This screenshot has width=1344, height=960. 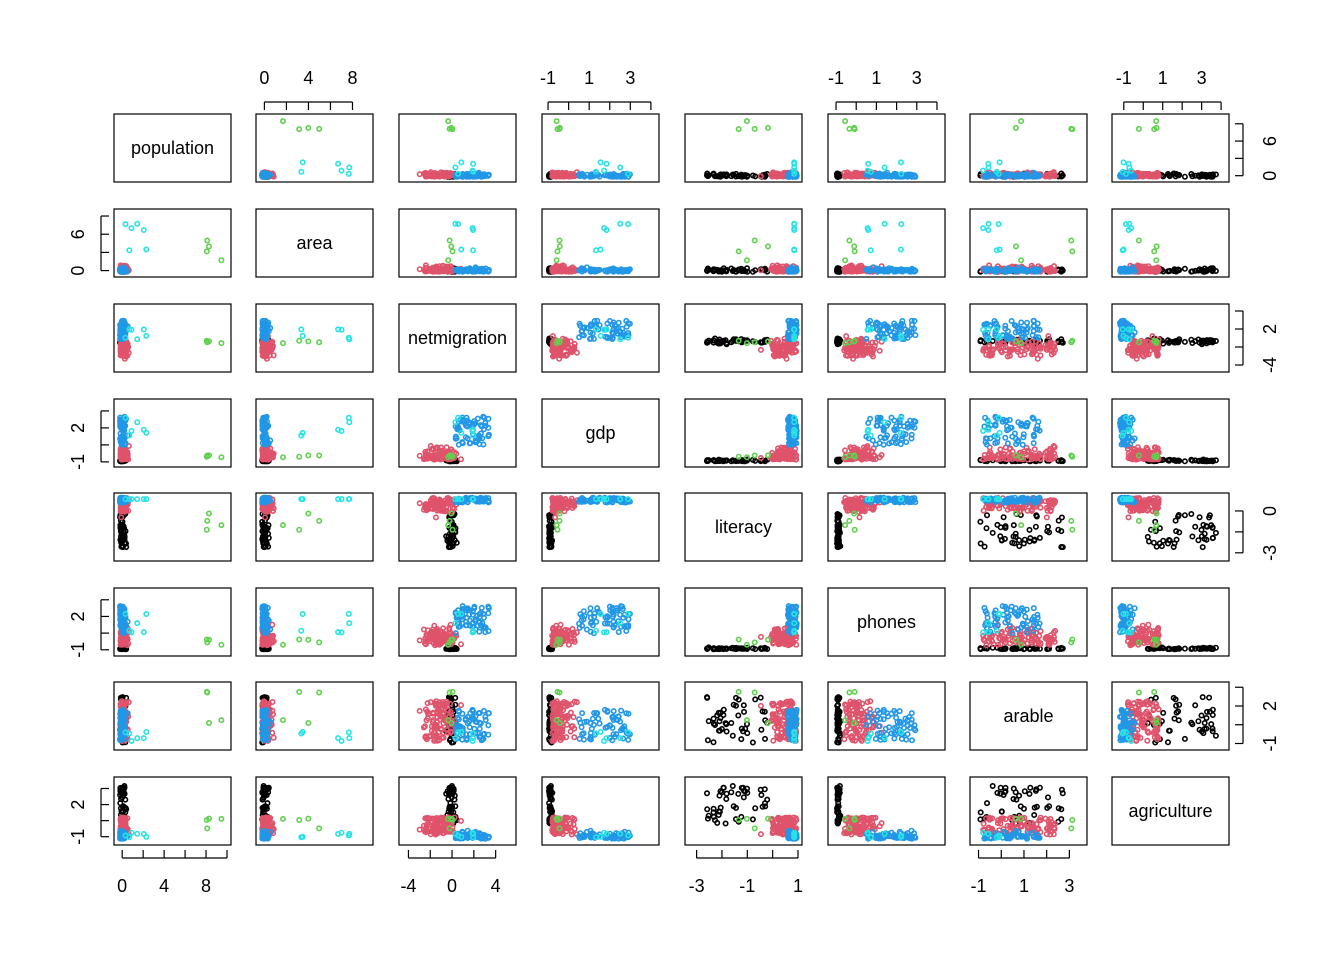 What do you see at coordinates (314, 338) in the screenshot?
I see `panel-netmigration-vs-area` at bounding box center [314, 338].